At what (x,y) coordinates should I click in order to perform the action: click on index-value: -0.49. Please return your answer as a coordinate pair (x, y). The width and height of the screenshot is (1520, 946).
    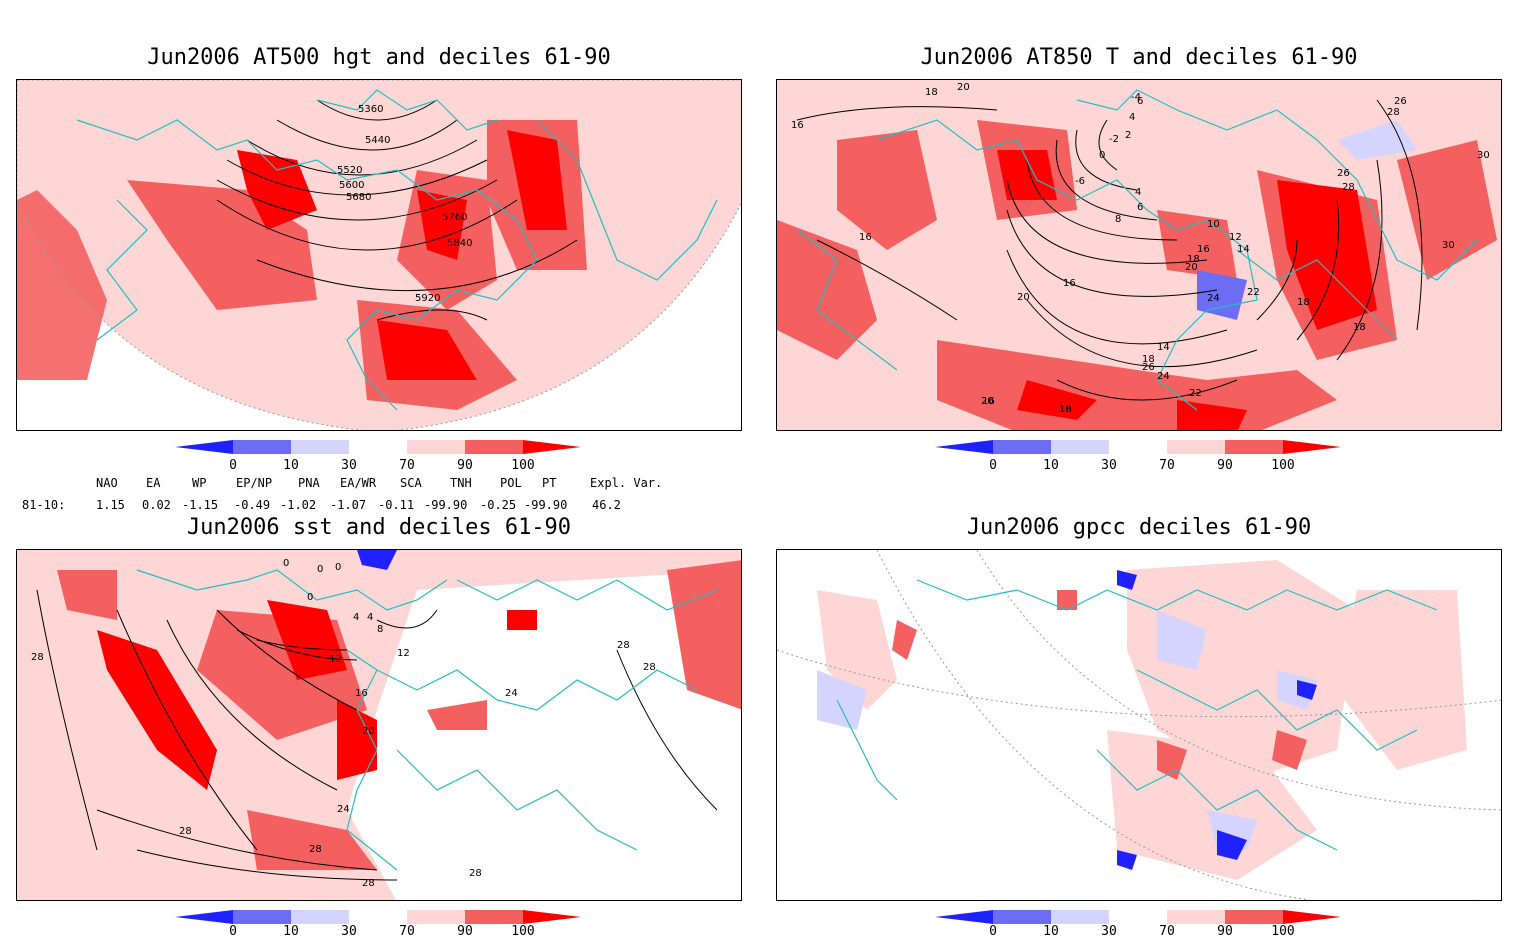
    Looking at the image, I should click on (252, 505).